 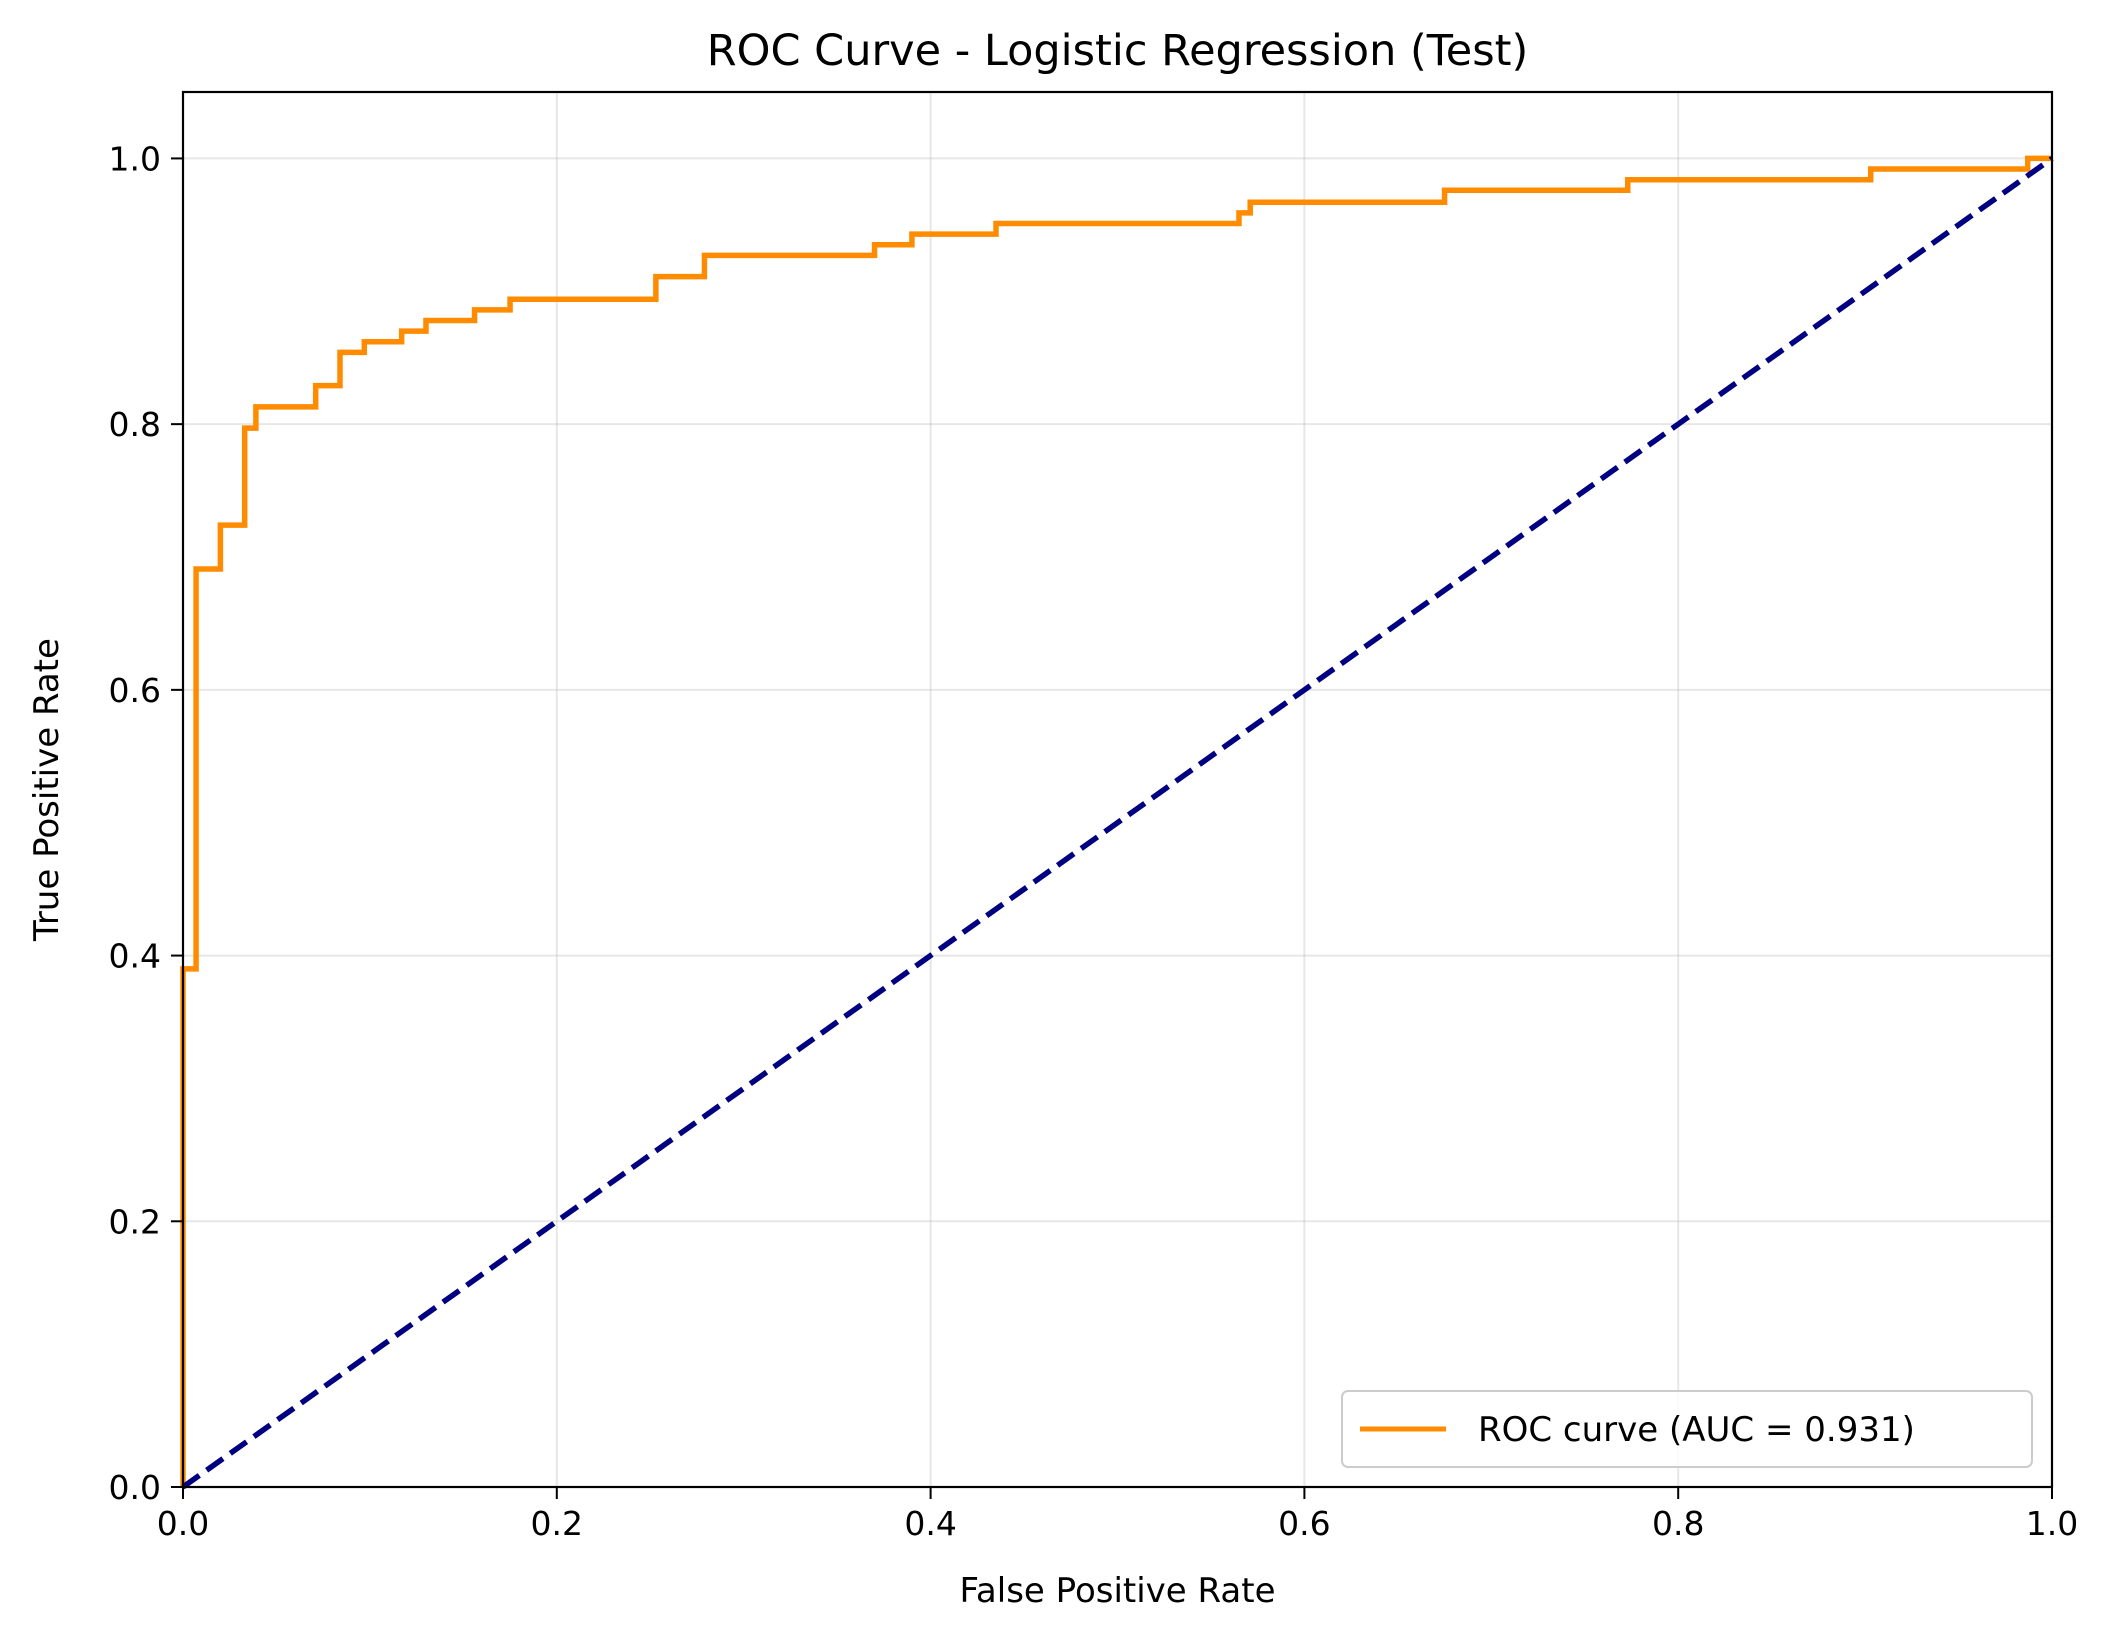 I want to click on legend-box, so click(x=1687, y=1429).